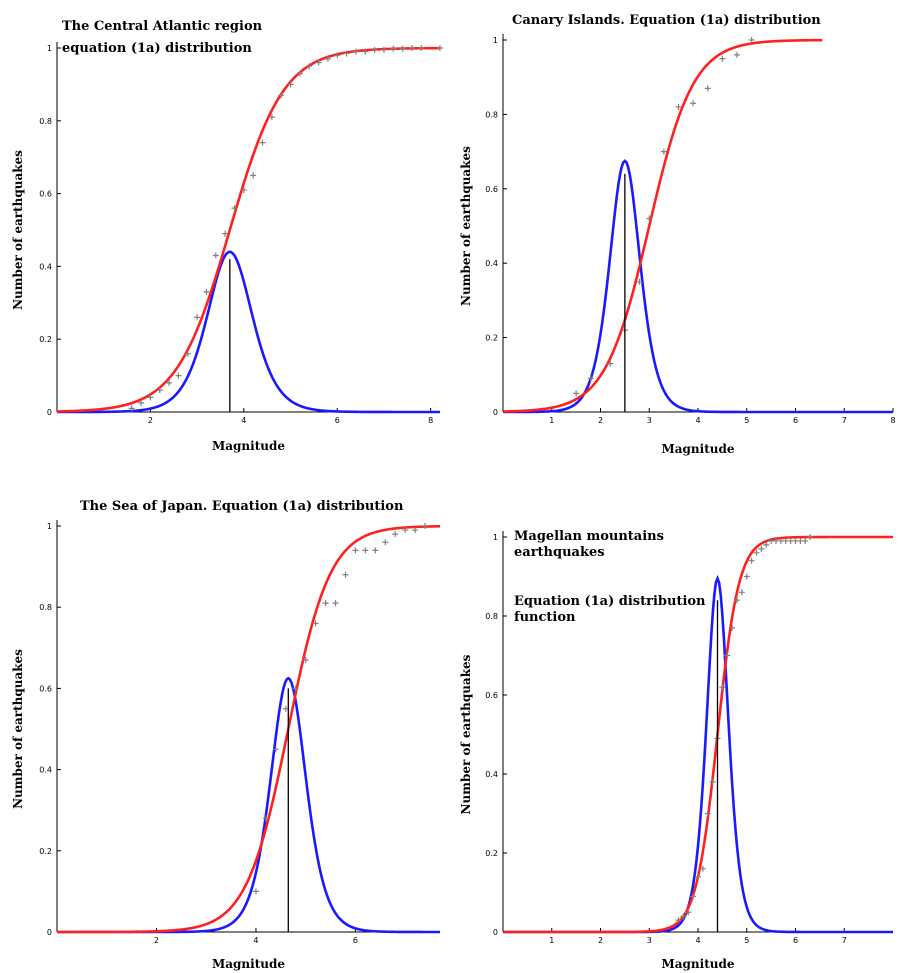  Describe the element at coordinates (491, 263) in the screenshot. I see `canary-islands-y-tick-label: 0.4` at that location.